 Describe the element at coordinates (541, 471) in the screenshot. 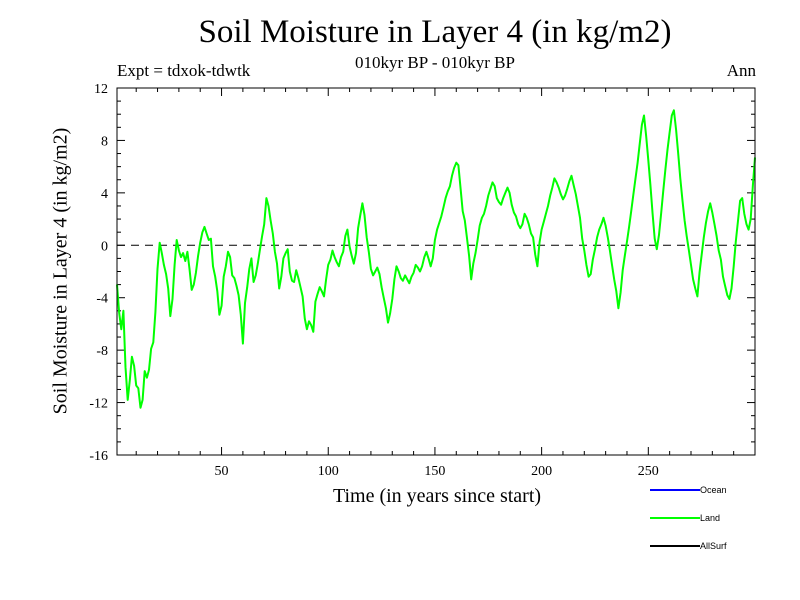

I see `x-tick-label: 200` at that location.